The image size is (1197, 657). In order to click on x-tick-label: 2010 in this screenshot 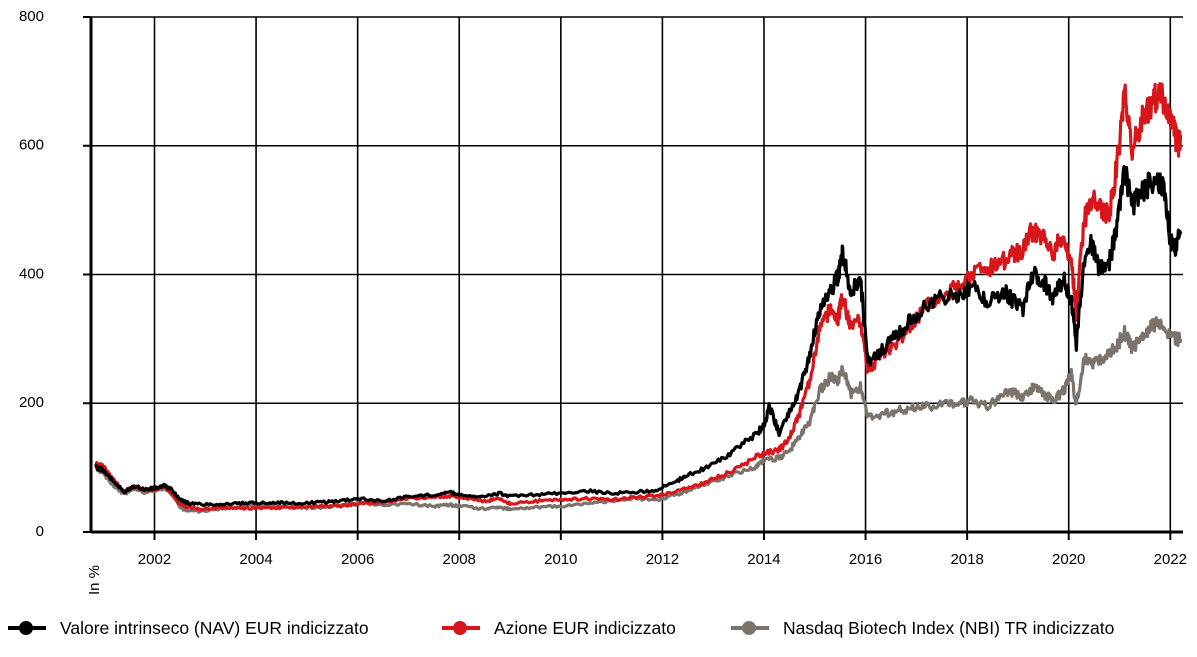, I will do `click(560, 559)`.